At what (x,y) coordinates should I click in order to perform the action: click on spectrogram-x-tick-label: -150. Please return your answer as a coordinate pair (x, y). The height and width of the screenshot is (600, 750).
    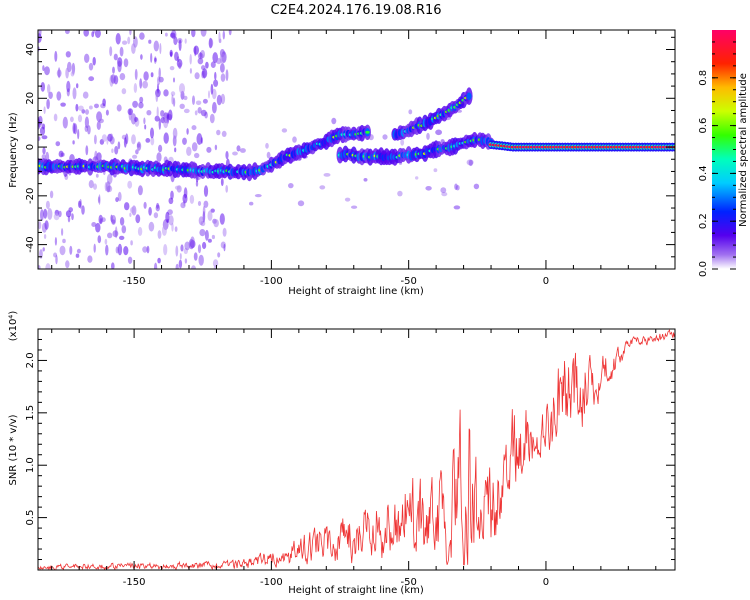
    Looking at the image, I should click on (134, 281).